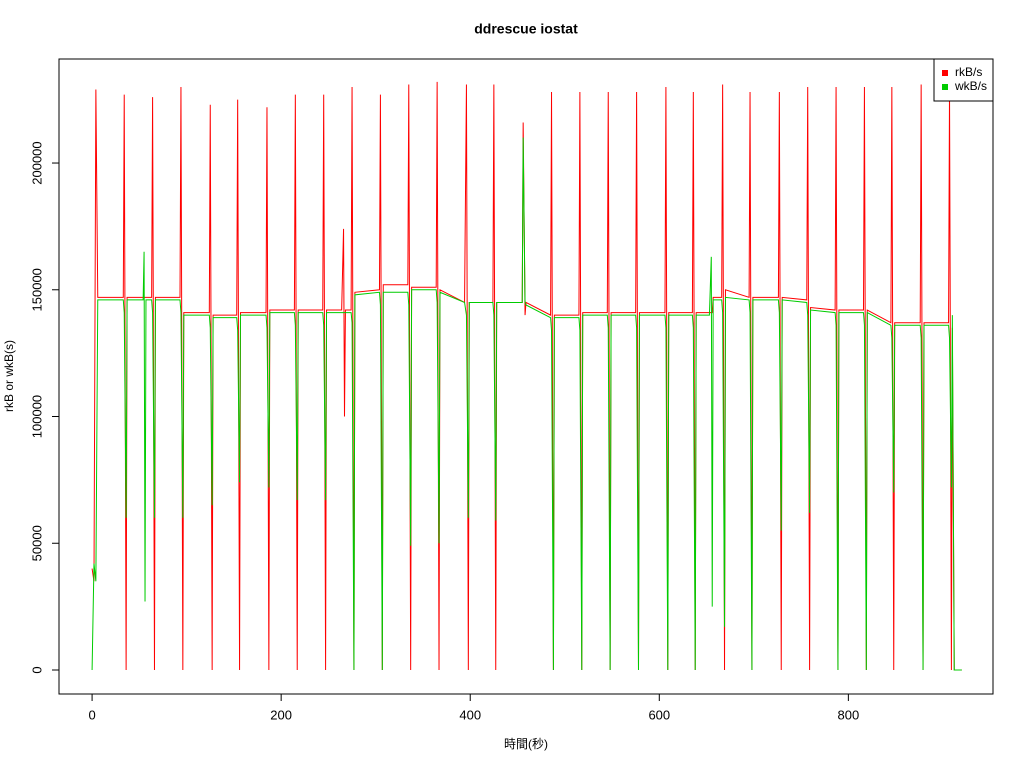  Describe the element at coordinates (91, 714) in the screenshot. I see `x-tick-label: 0` at that location.